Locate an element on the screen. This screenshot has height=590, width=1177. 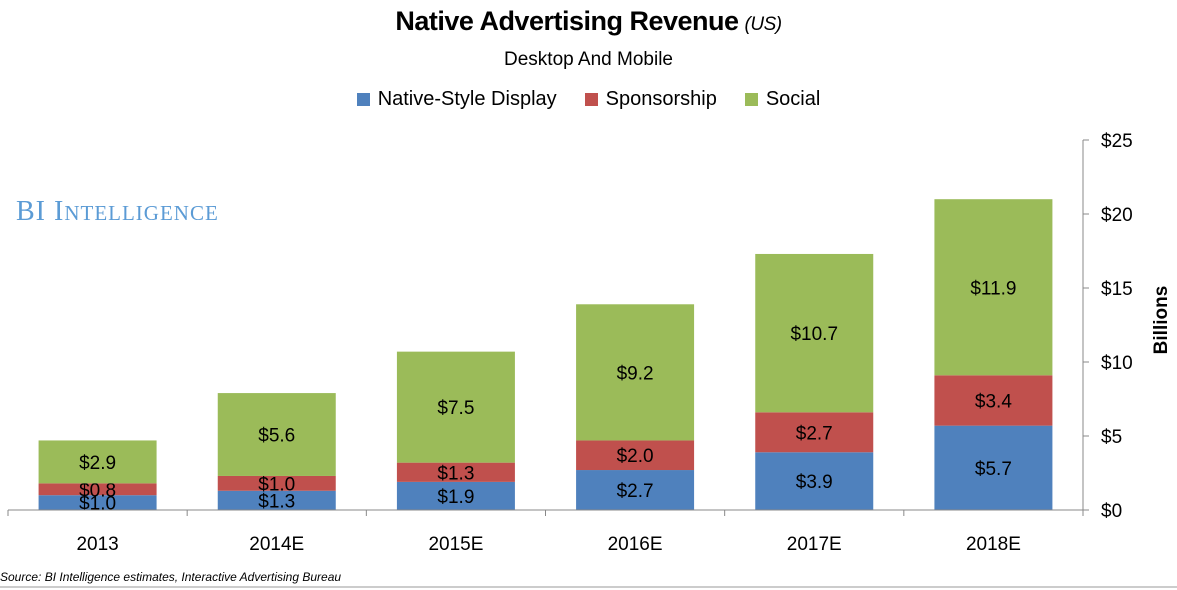
bar-sponsorship-2014e is located at coordinates (276, 483).